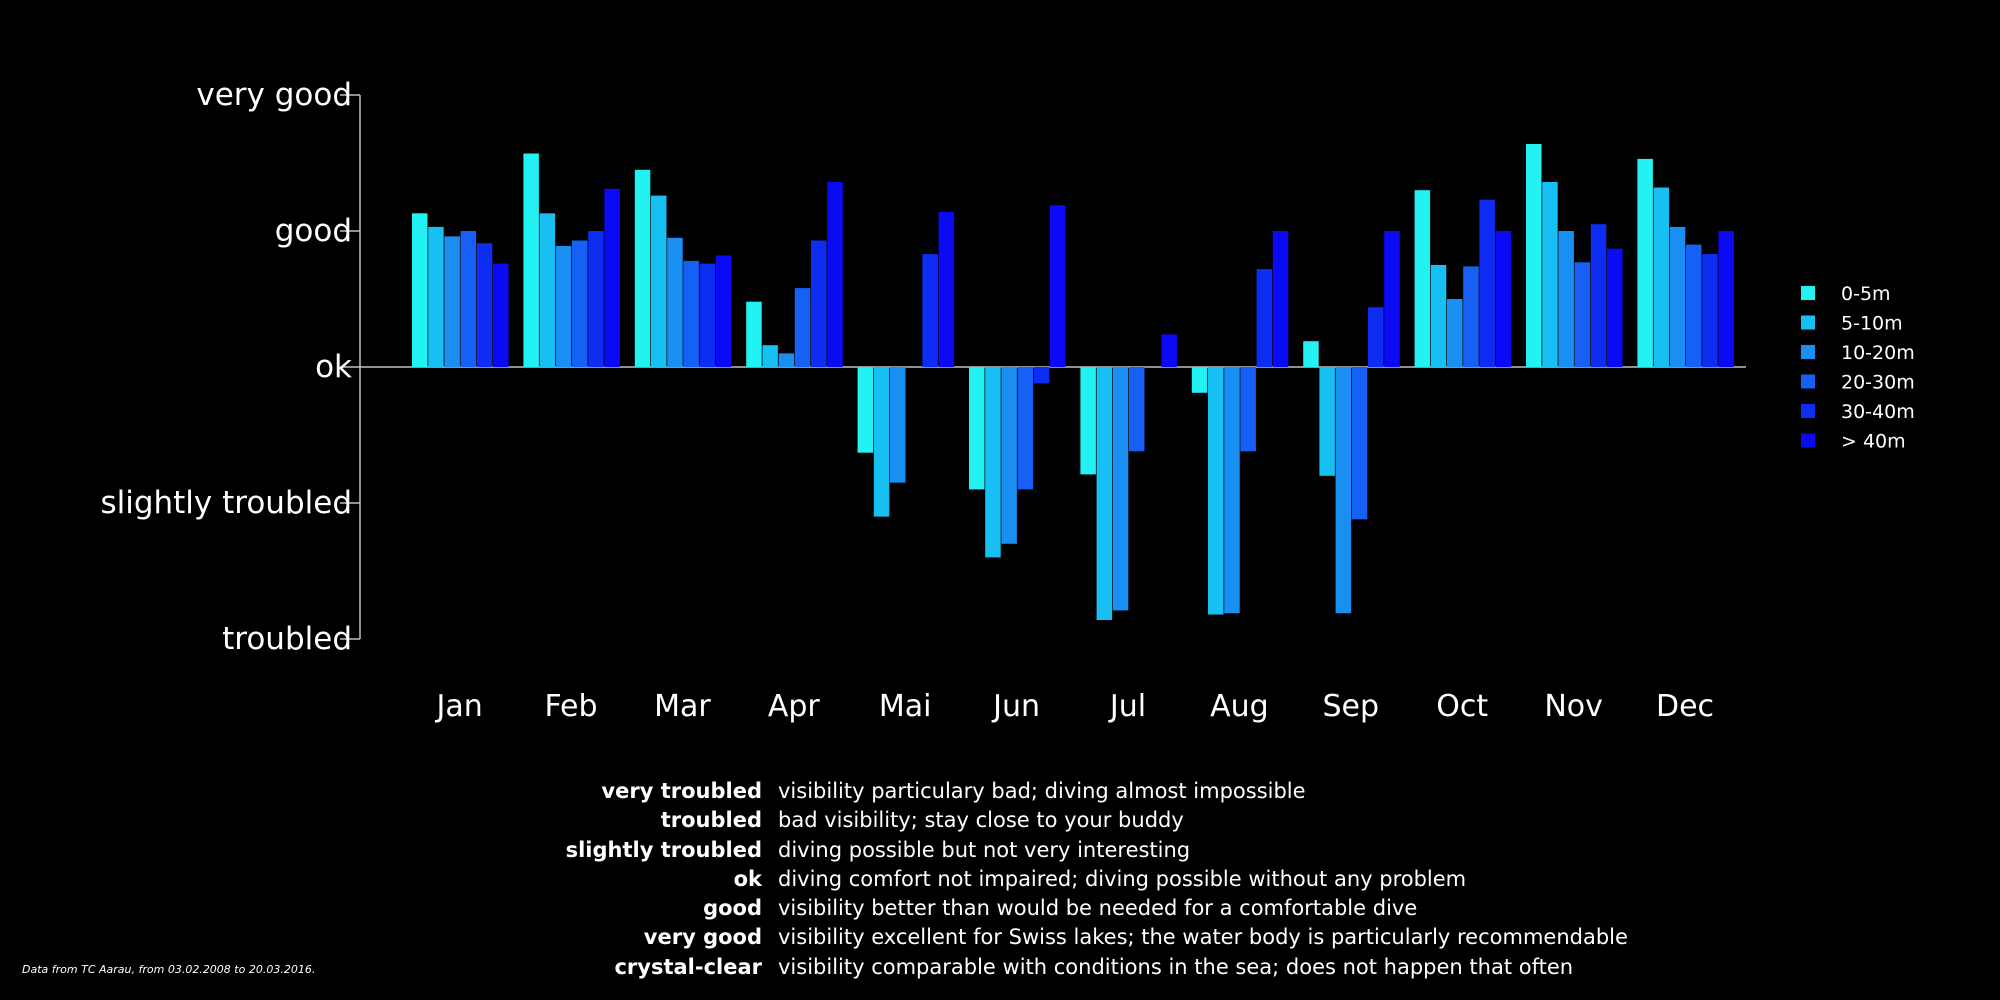 The height and width of the screenshot is (1000, 2000). I want to click on x-tick-label: Oct, so click(1462, 706).